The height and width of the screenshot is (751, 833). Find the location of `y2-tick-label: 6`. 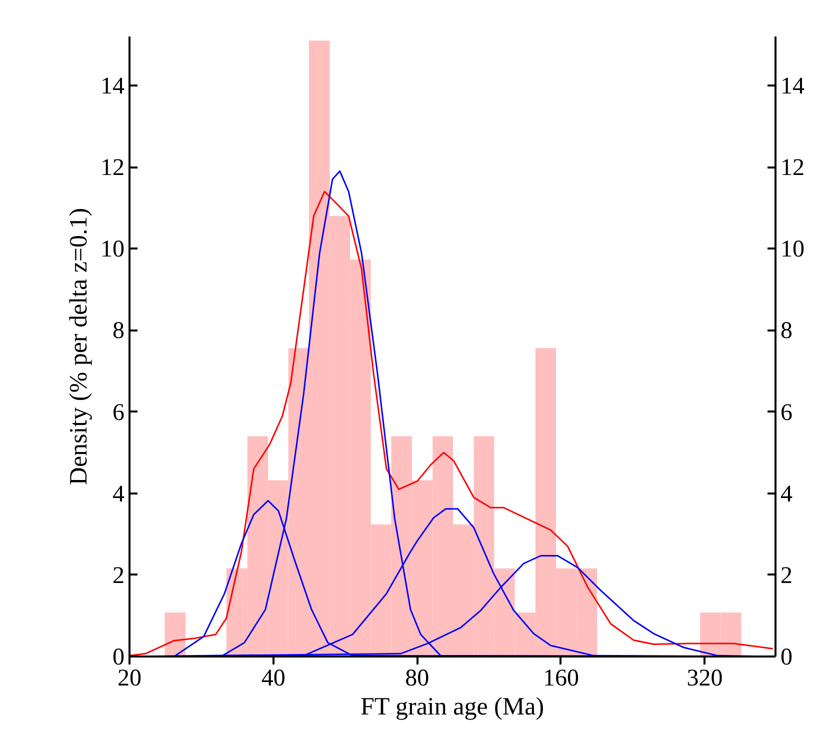

y2-tick-label: 6 is located at coordinates (786, 413).